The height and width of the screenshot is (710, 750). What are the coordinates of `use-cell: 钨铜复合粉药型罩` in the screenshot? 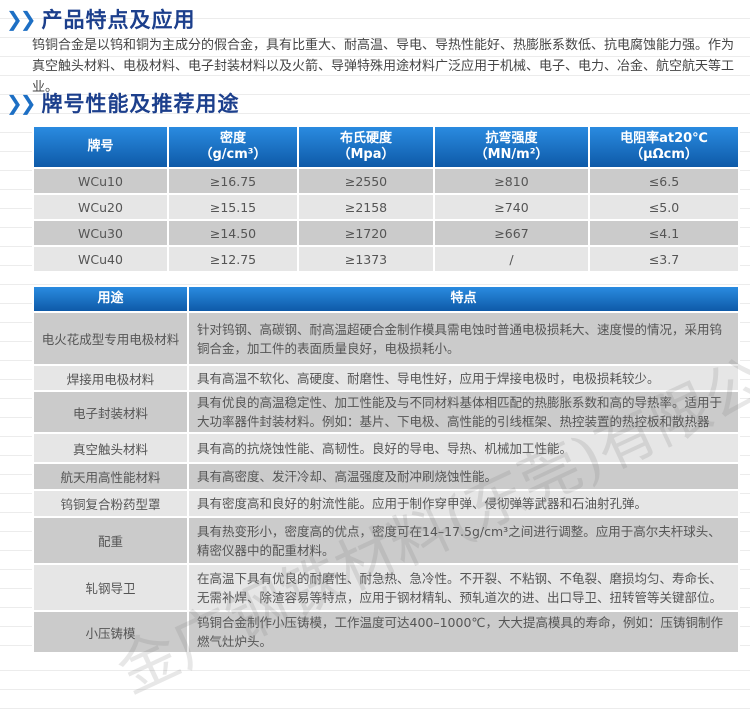 It's located at (110, 503).